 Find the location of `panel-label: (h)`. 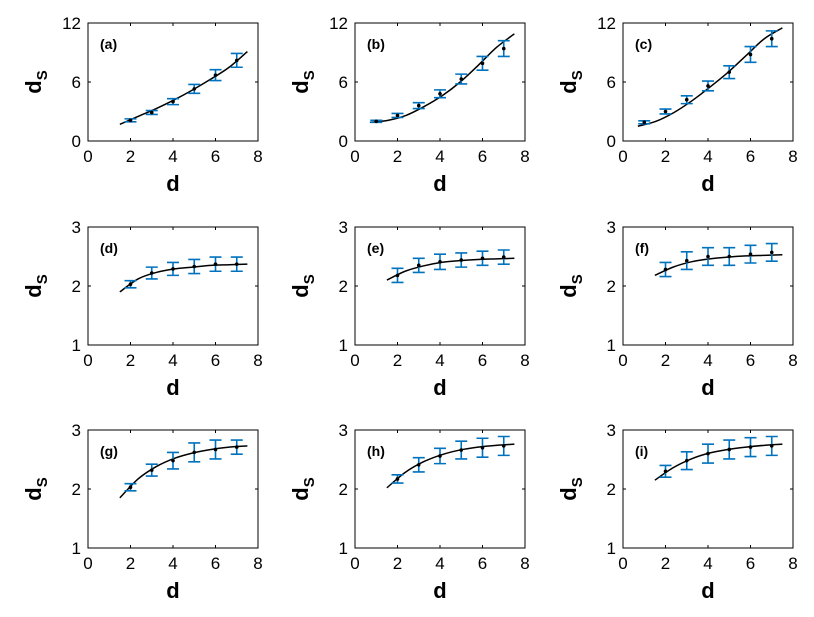

panel-label: (h) is located at coordinates (376, 451).